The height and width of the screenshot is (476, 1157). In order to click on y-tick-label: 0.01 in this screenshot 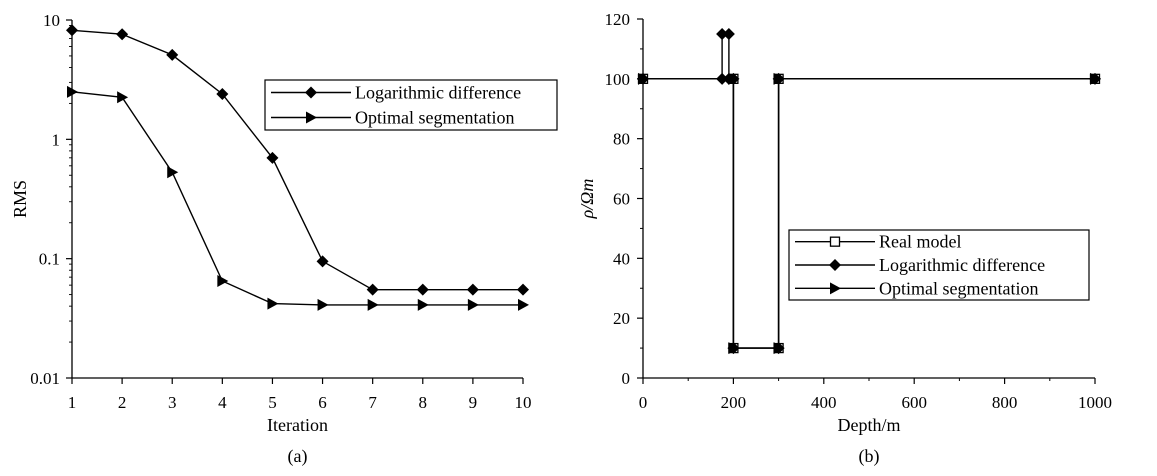, I will do `click(45, 378)`.